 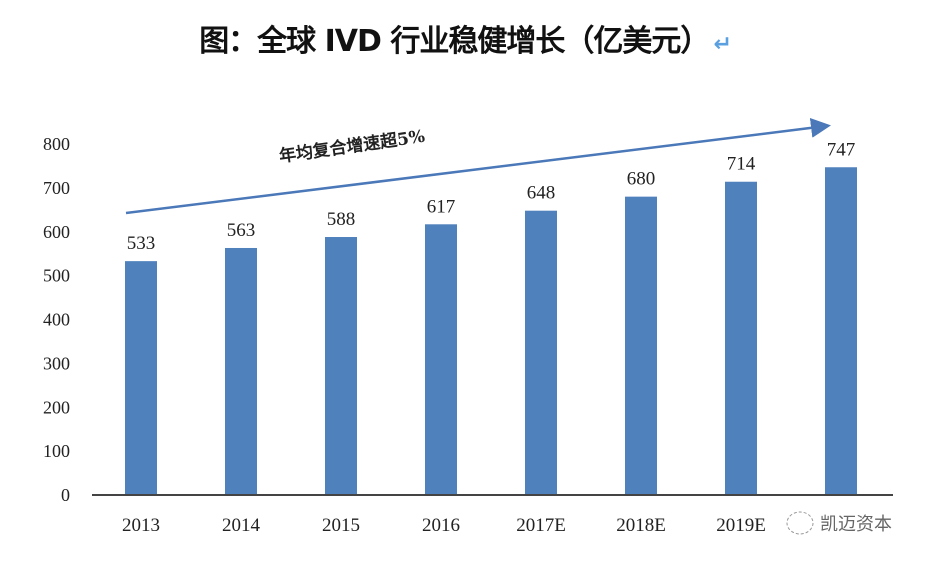 What do you see at coordinates (341, 525) in the screenshot?
I see `x-tick-label: 2015` at bounding box center [341, 525].